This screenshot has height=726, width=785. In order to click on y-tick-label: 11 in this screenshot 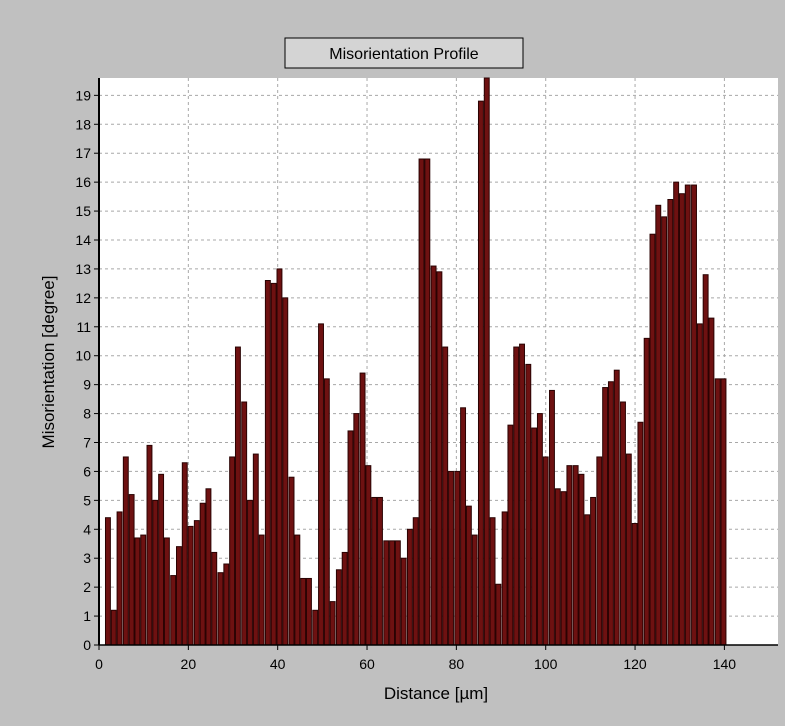, I will do `click(83, 327)`.